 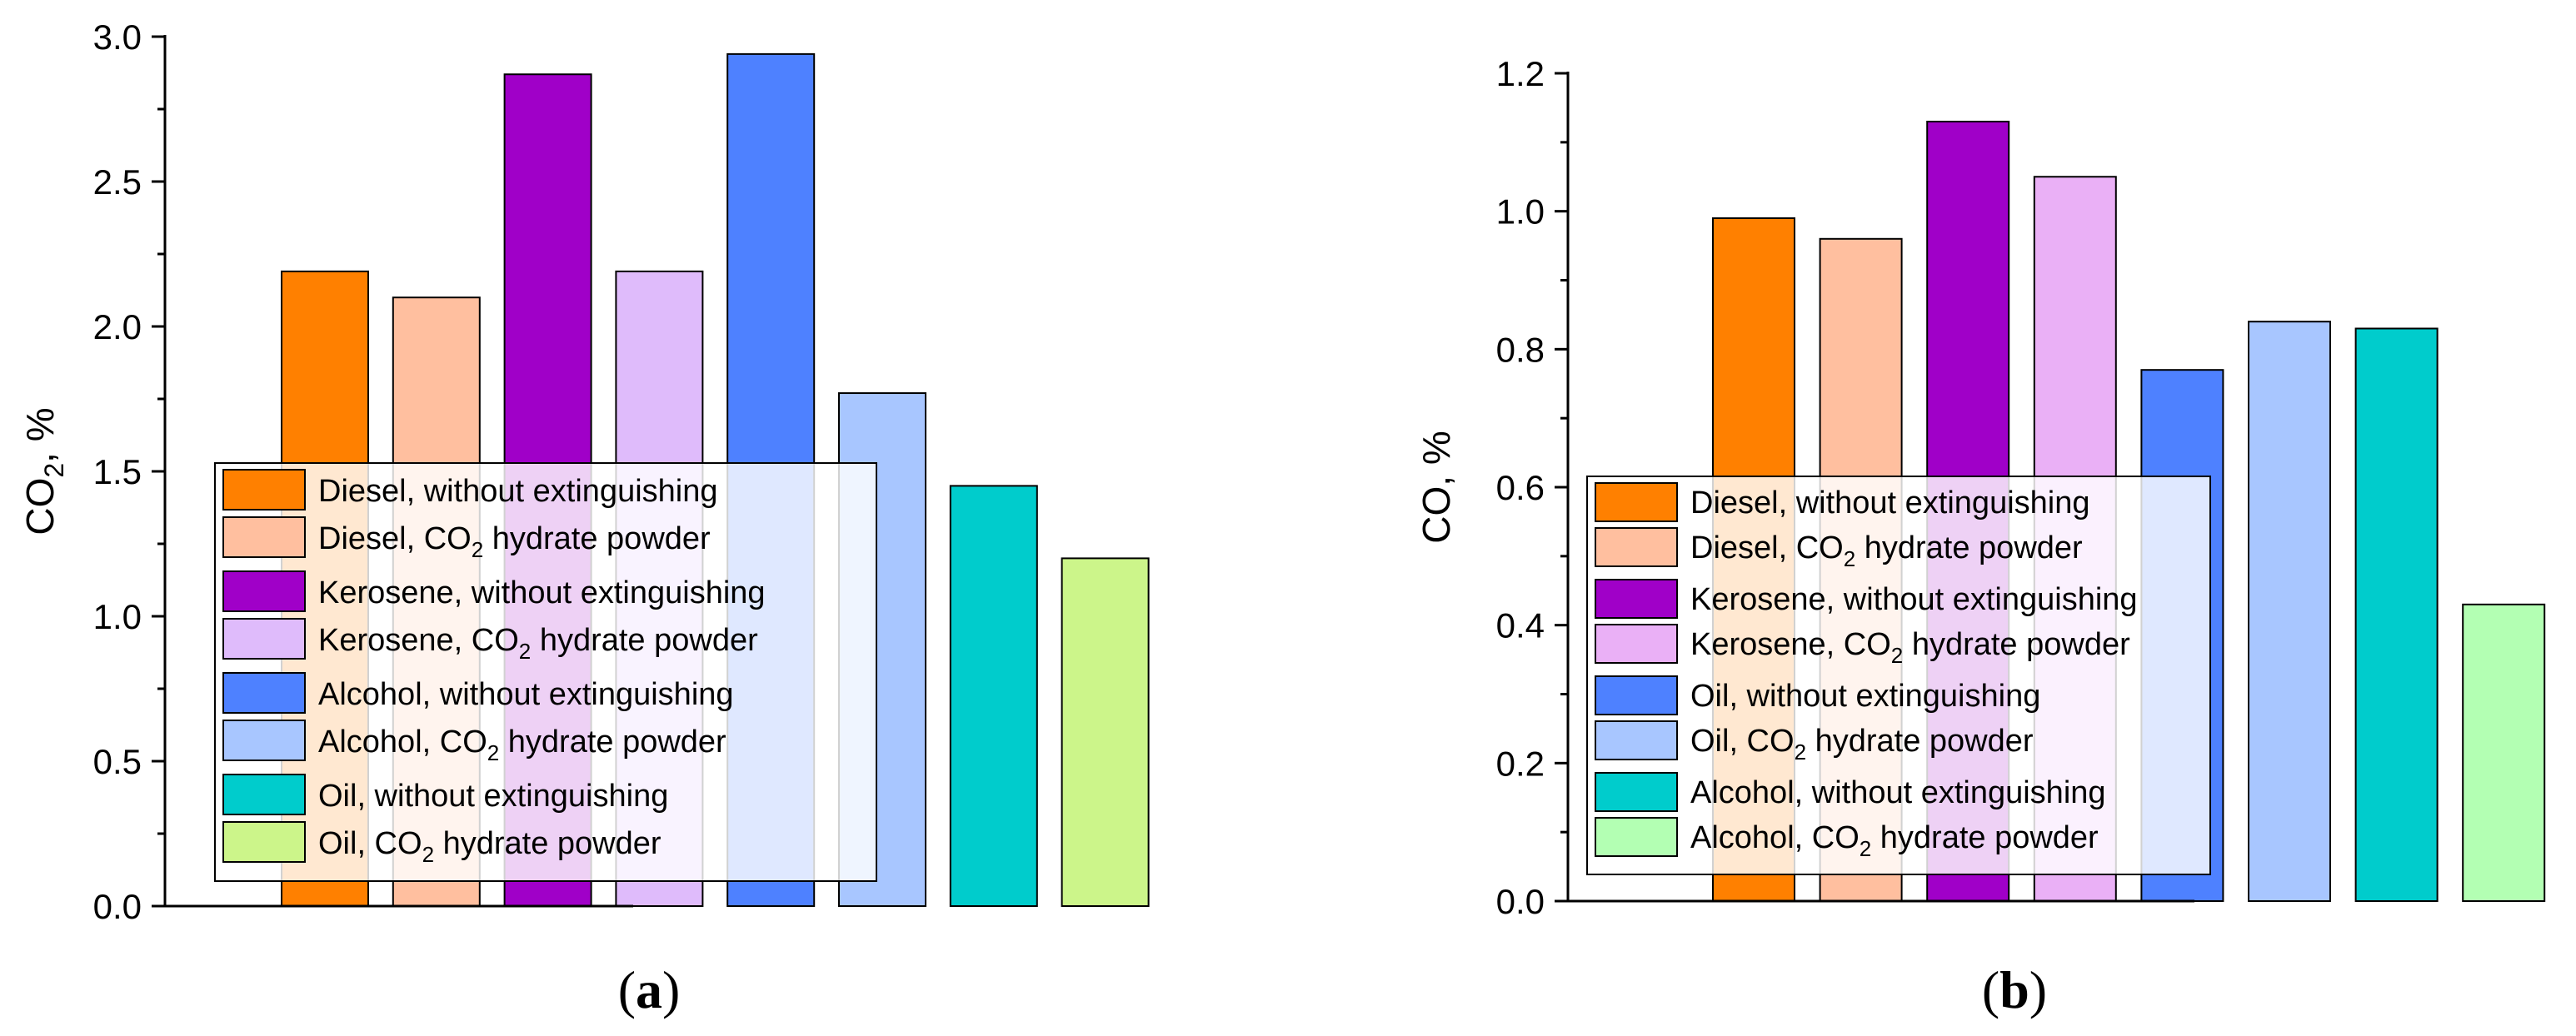 I want to click on y-tick-label: 0.4, so click(x=1520, y=625).